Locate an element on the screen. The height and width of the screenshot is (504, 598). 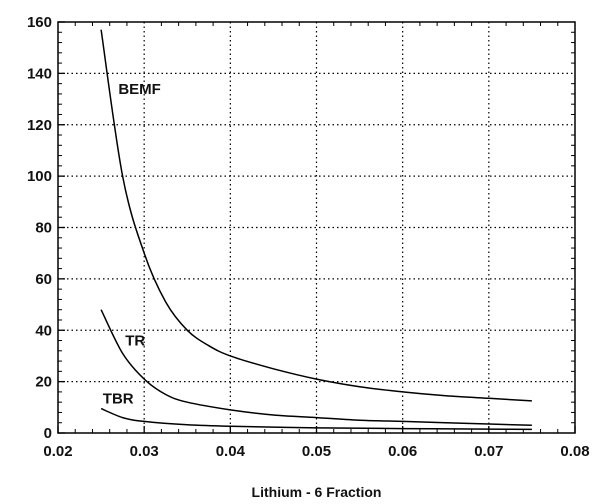
x-tick-label: 0.06 is located at coordinates (402, 451).